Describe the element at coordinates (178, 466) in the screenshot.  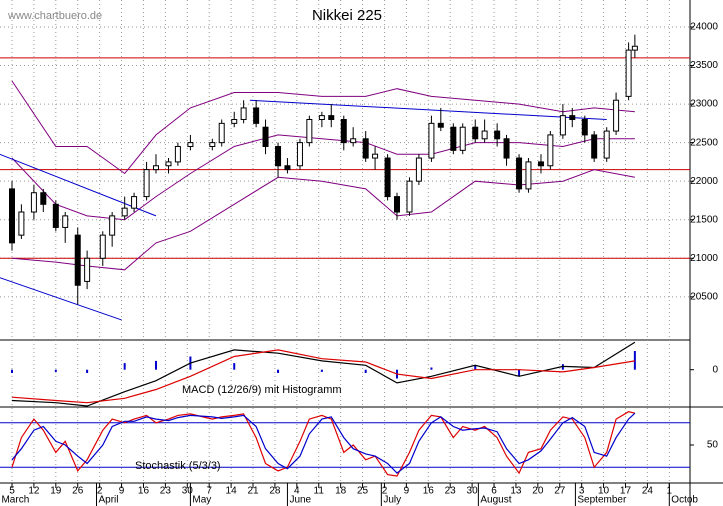
I see `stoch-label: Stochastik (5/3/3)` at that location.